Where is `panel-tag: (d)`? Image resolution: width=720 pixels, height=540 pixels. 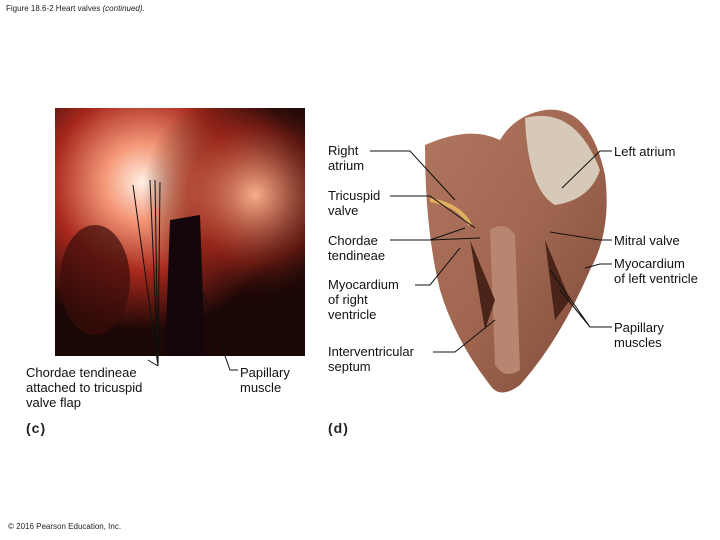
panel-tag: (d) is located at coordinates (338, 428).